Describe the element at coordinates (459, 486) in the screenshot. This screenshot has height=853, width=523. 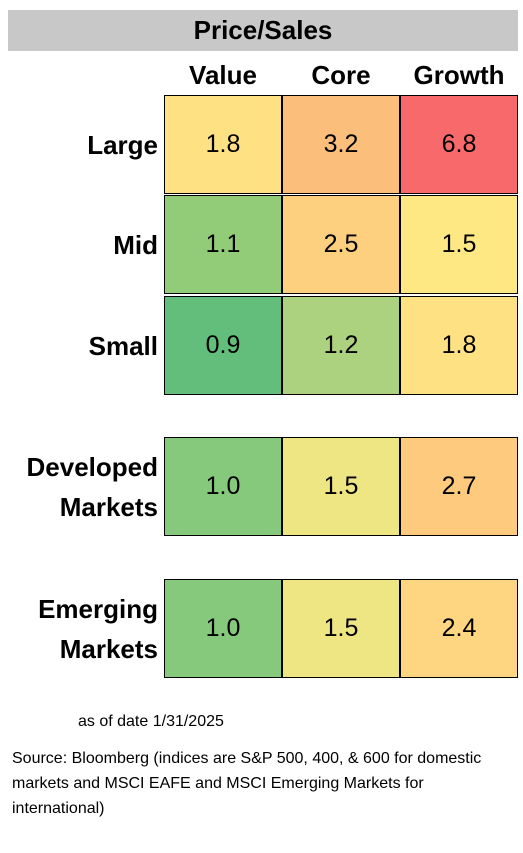
I see `heatmap-cell: 2.7` at that location.